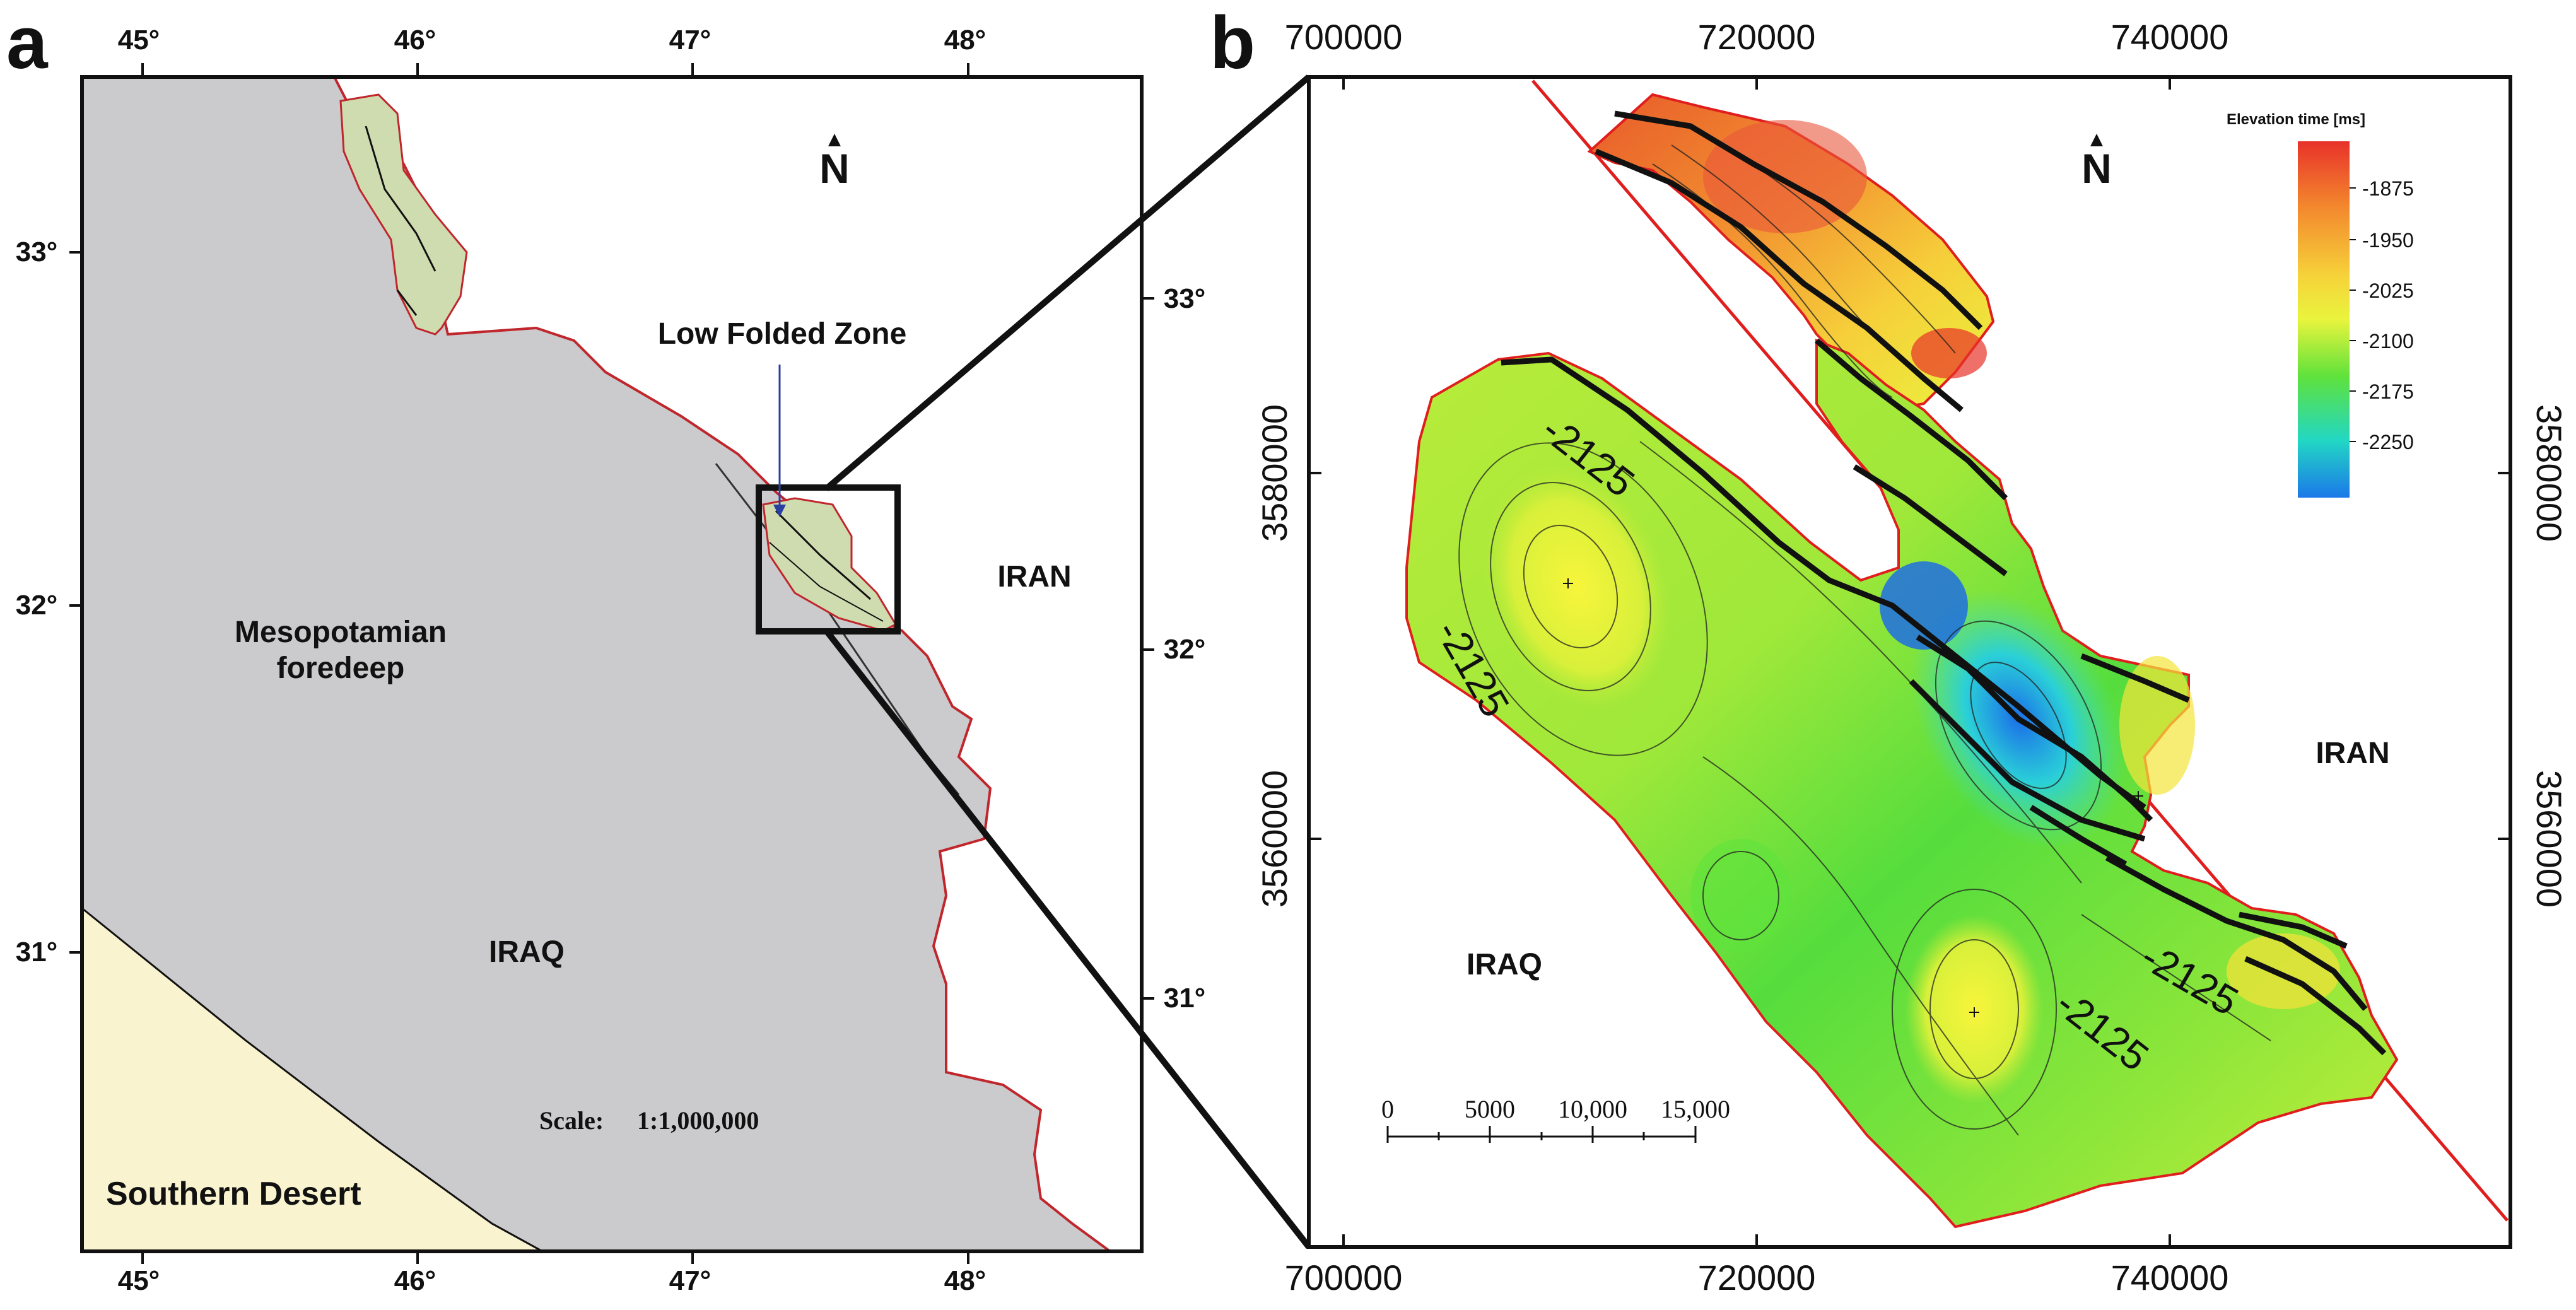 Image resolution: width=2576 pixels, height=1310 pixels. I want to click on a-bottom-tick: 47°, so click(690, 1280).